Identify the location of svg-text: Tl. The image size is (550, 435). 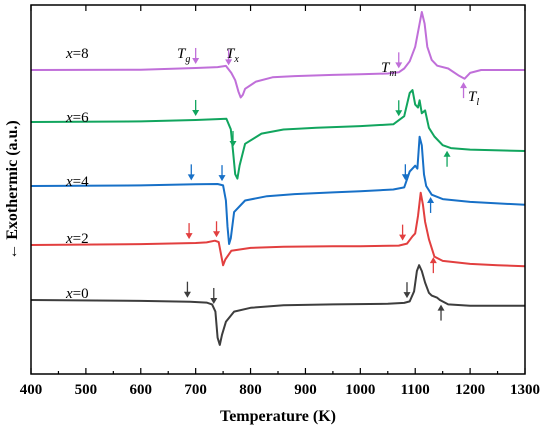
(473, 98).